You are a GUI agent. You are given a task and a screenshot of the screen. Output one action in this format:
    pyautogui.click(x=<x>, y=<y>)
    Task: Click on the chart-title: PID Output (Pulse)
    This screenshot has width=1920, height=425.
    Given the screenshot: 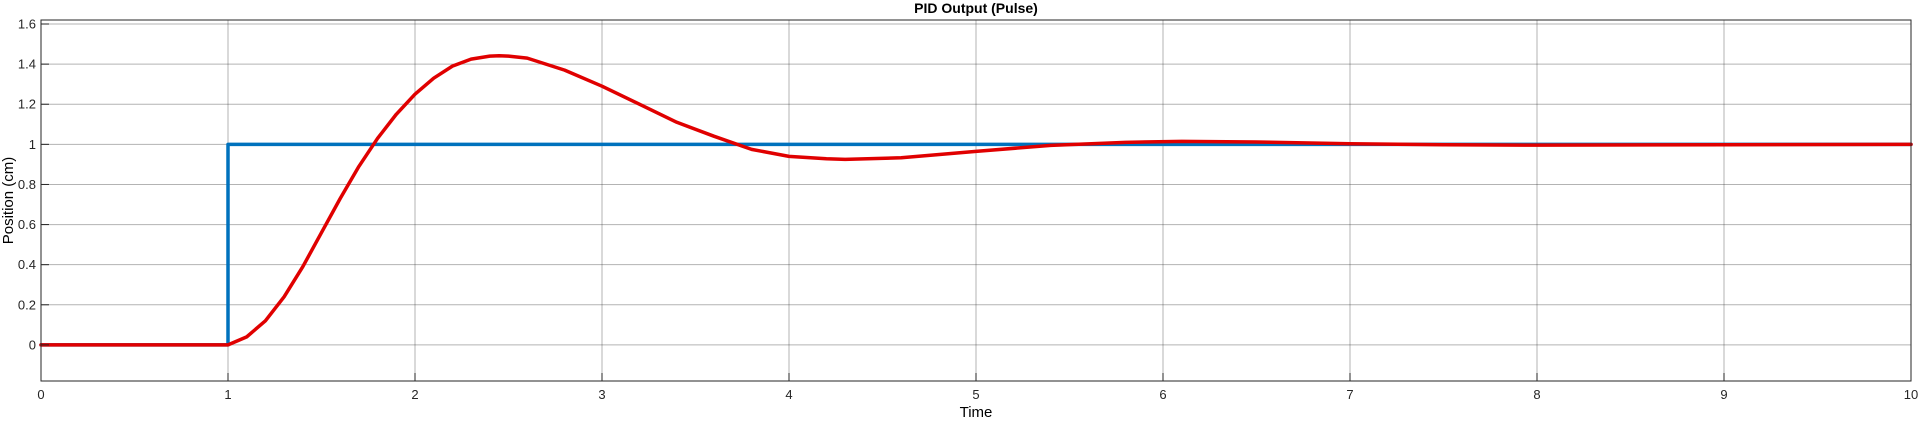 What is the action you would take?
    pyautogui.click(x=976, y=8)
    